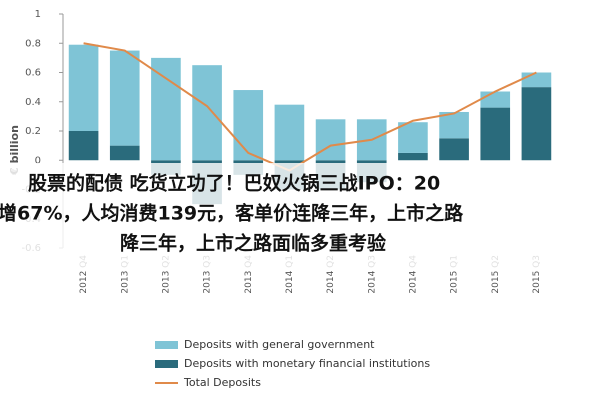  What do you see at coordinates (33, 102) in the screenshot?
I see `y-tick-label: 0.4` at bounding box center [33, 102].